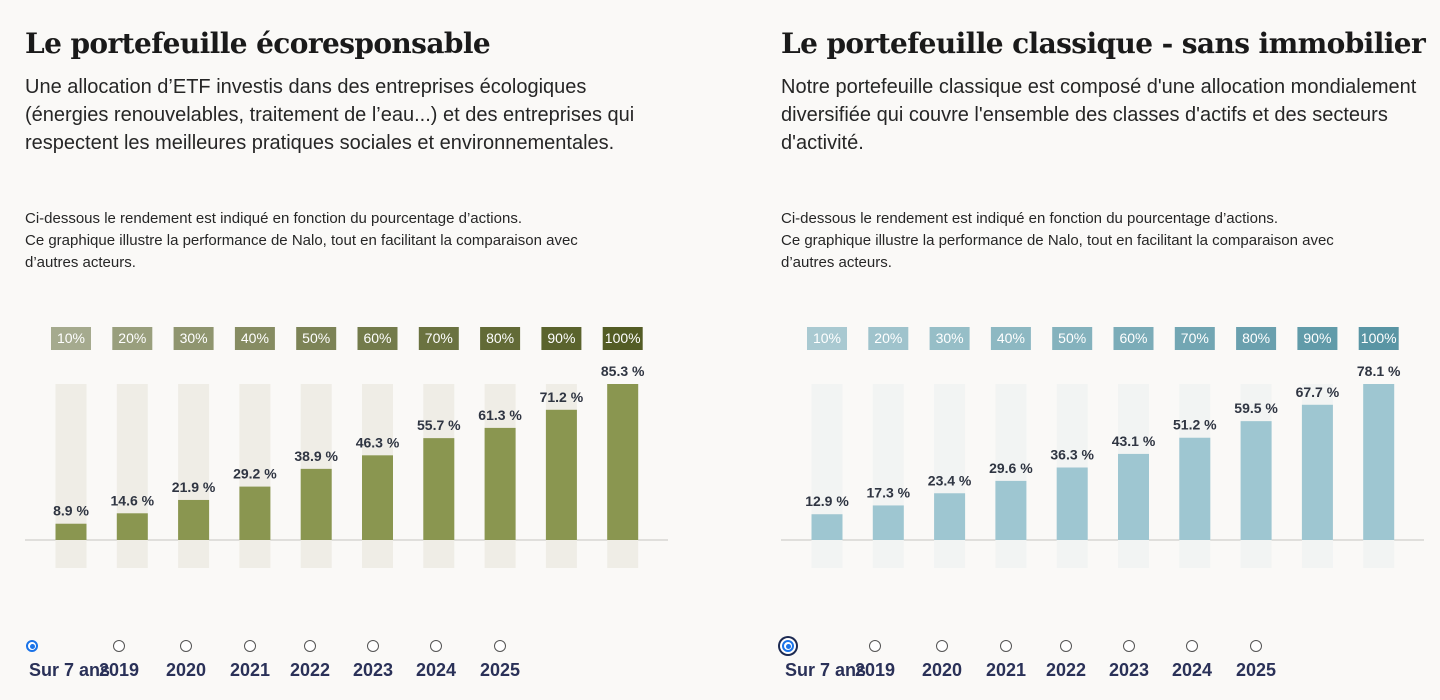  Describe the element at coordinates (1134, 441) in the screenshot. I see `bar-value-label: 43.1 %` at that location.